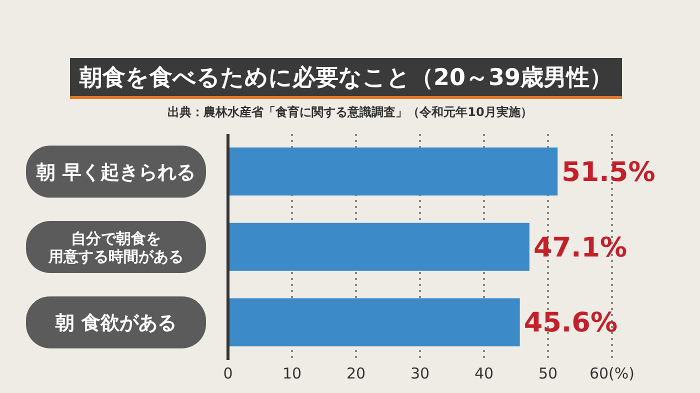  What do you see at coordinates (346, 78) in the screenshot?
I see `chart-title: 朝食を食べるために必要なこと（20～39歳男性）` at bounding box center [346, 78].